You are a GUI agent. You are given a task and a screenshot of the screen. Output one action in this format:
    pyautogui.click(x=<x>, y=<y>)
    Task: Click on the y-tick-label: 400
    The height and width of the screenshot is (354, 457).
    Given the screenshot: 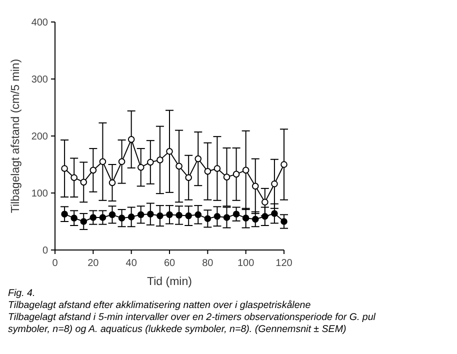 What is the action you would take?
    pyautogui.click(x=39, y=23)
    